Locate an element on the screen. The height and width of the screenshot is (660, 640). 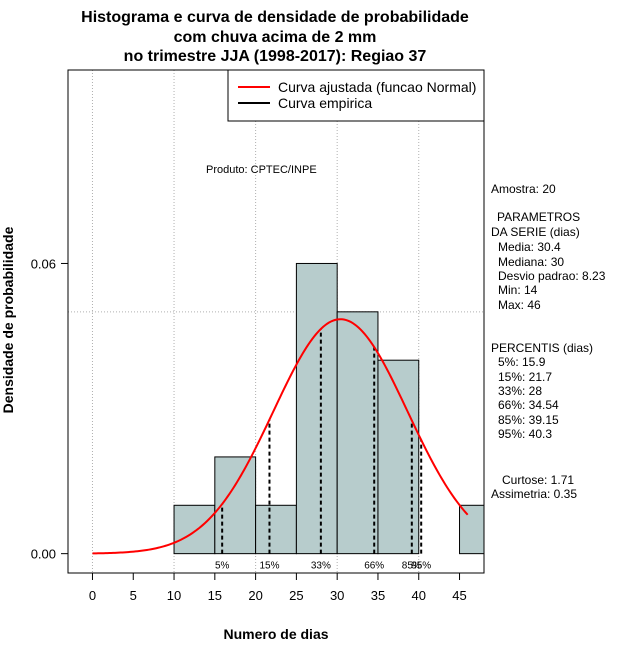
x-tick-label: 5 is located at coordinates (133, 595).